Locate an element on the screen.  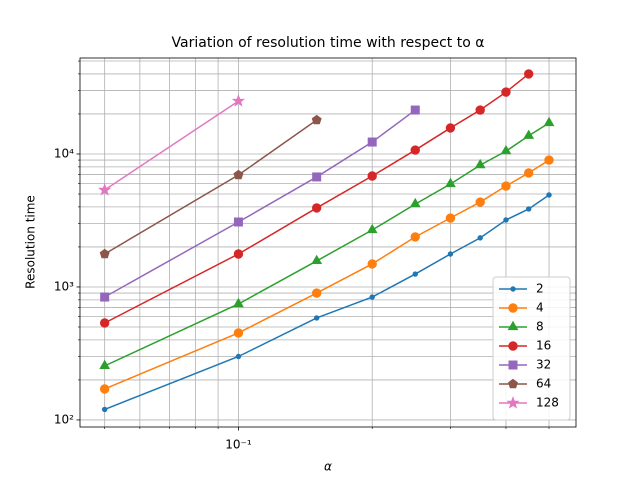
x-axis-label: α is located at coordinates (328, 467).